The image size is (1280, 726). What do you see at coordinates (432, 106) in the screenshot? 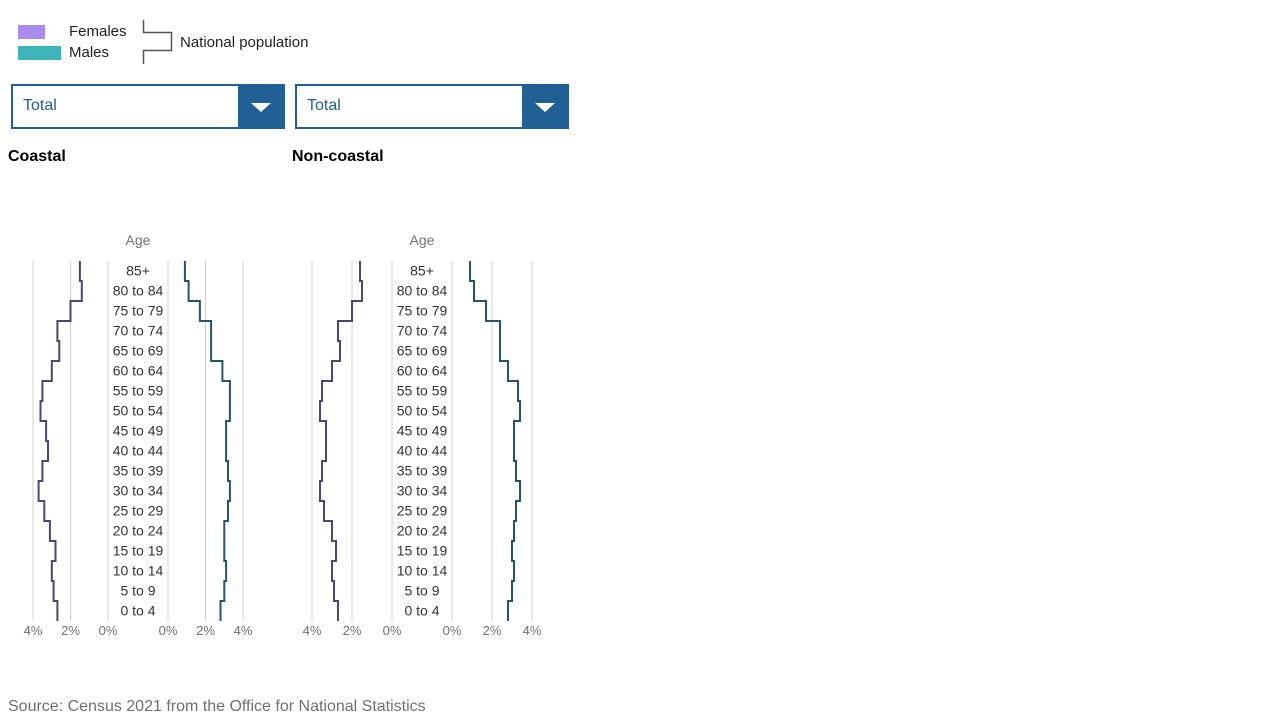
I see `non-coastal-dropdown: Total` at bounding box center [432, 106].